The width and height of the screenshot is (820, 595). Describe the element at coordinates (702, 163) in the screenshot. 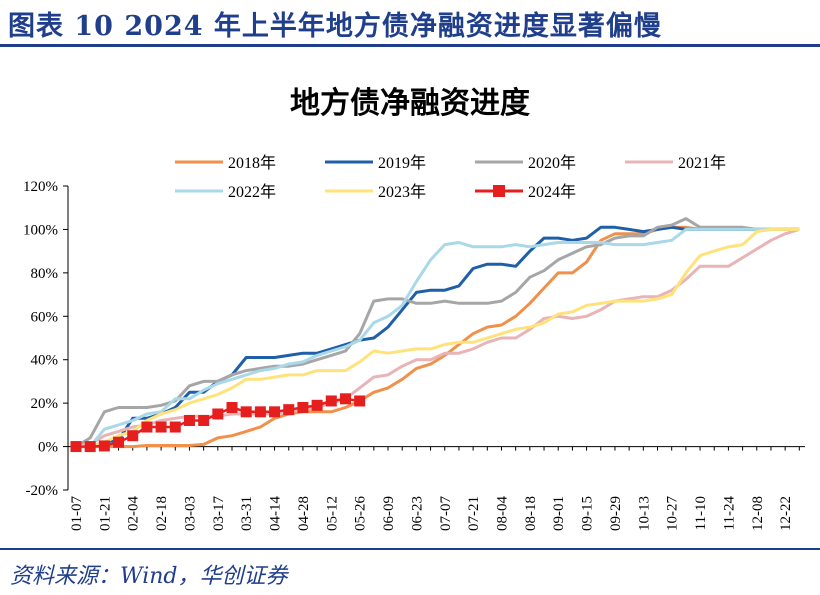

I see `legend-label: 2021年` at that location.